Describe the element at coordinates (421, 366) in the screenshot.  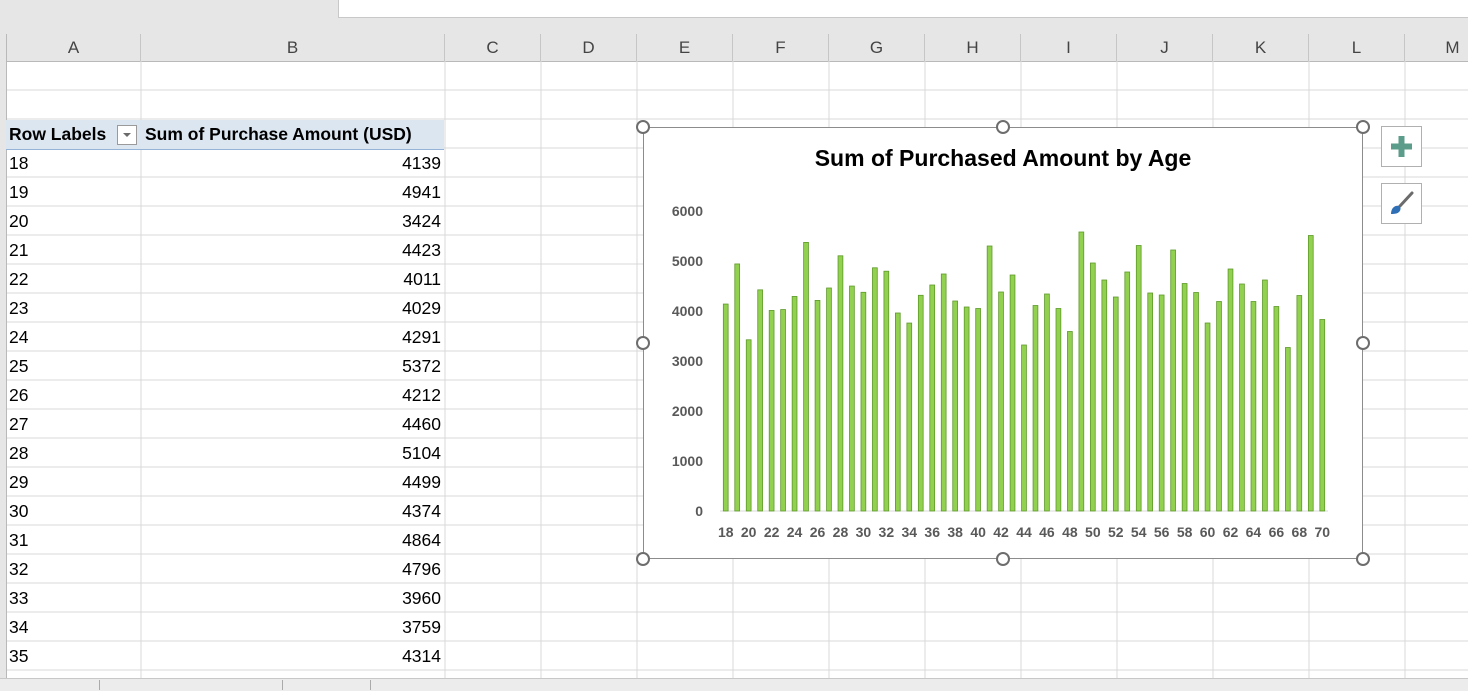
I see `pivot-row-value: 5372` at that location.